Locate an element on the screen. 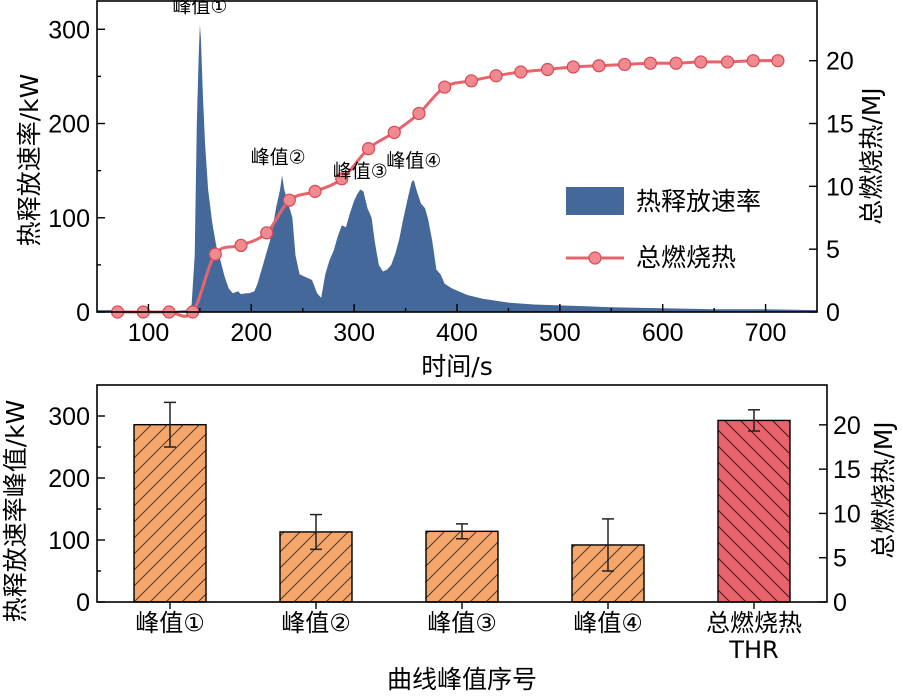  top-y2-tick-label: 15 is located at coordinates (840, 125).